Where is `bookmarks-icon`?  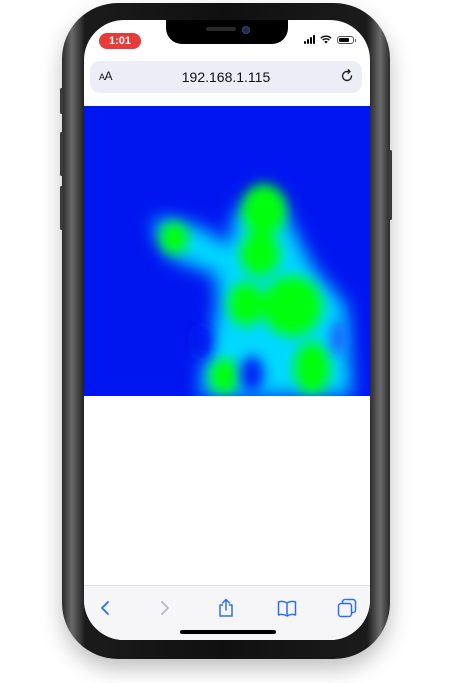
bookmarks-icon is located at coordinates (287, 608).